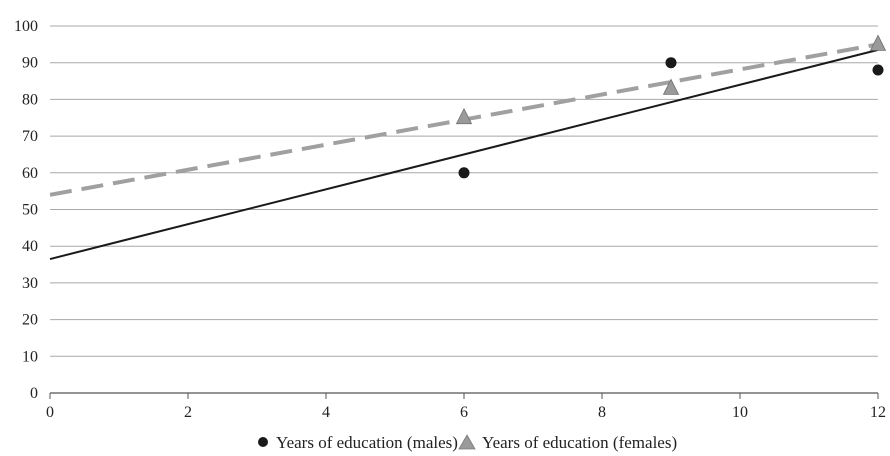 Image resolution: width=890 pixels, height=456 pixels. Describe the element at coordinates (30, 356) in the screenshot. I see `y-tick-label-10: 10` at that location.